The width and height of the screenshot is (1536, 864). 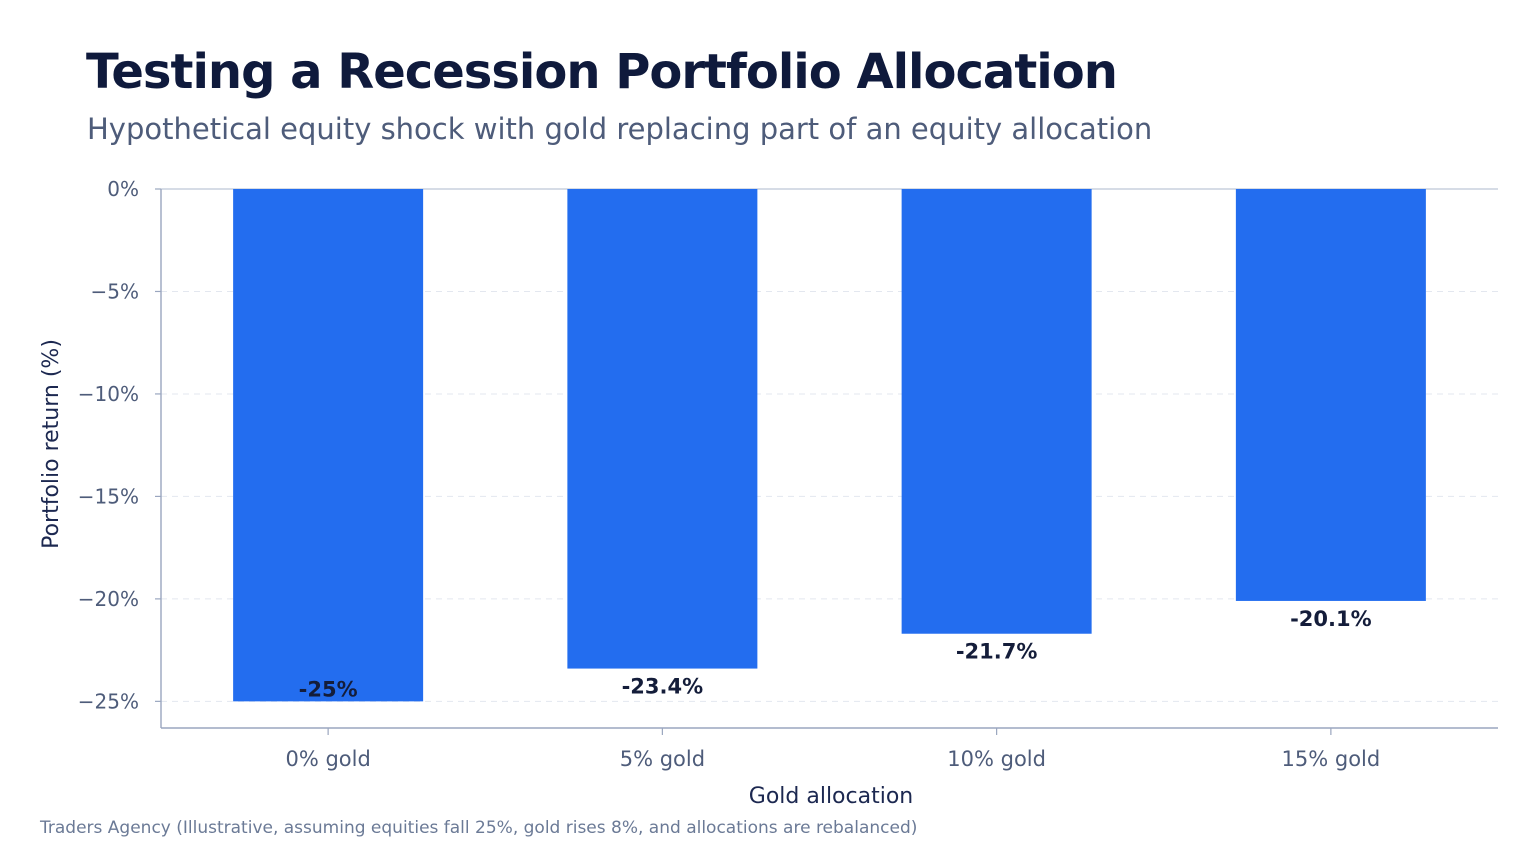 I want to click on data-label: -21.7%, so click(x=997, y=652).